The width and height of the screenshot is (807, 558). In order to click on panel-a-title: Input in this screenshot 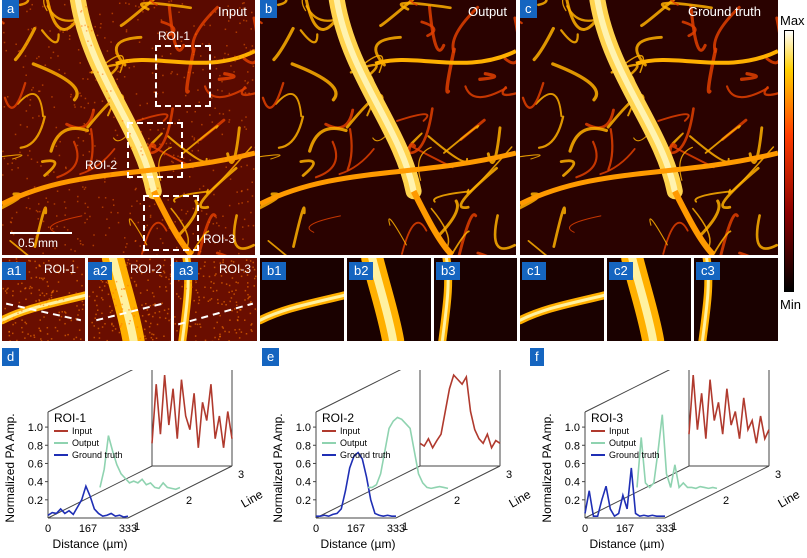, I will do `click(232, 11)`.